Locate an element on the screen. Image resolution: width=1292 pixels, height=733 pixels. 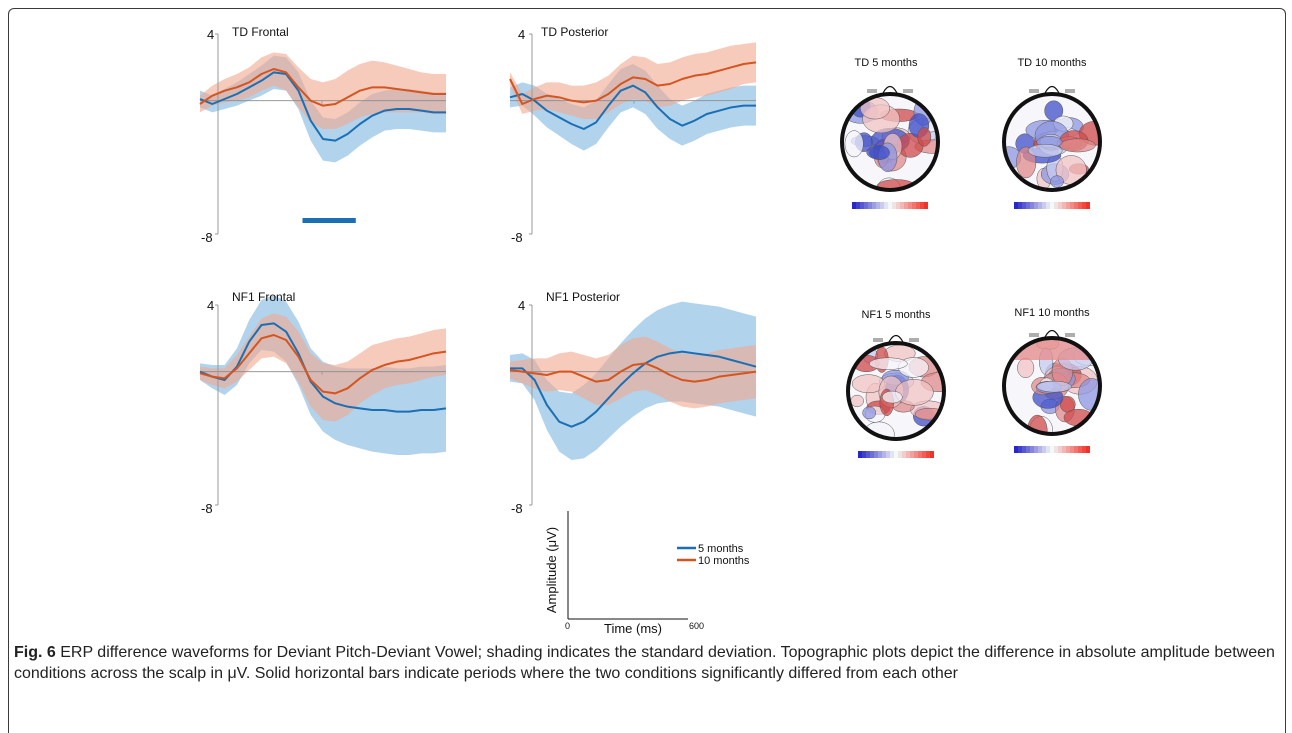
topomap-td-5-months-contour is located at coordinates (879, 152).